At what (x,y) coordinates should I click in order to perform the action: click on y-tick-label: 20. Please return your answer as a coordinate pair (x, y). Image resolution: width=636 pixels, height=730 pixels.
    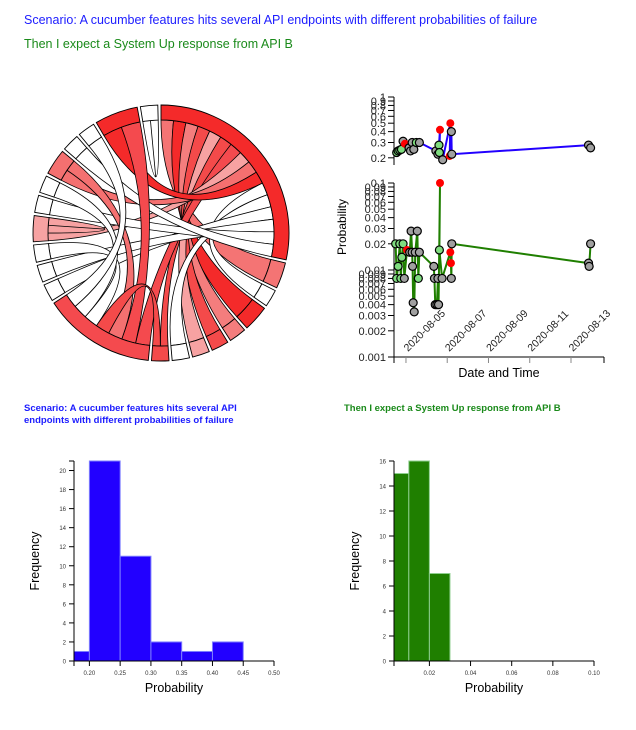
    Looking at the image, I should click on (62, 472).